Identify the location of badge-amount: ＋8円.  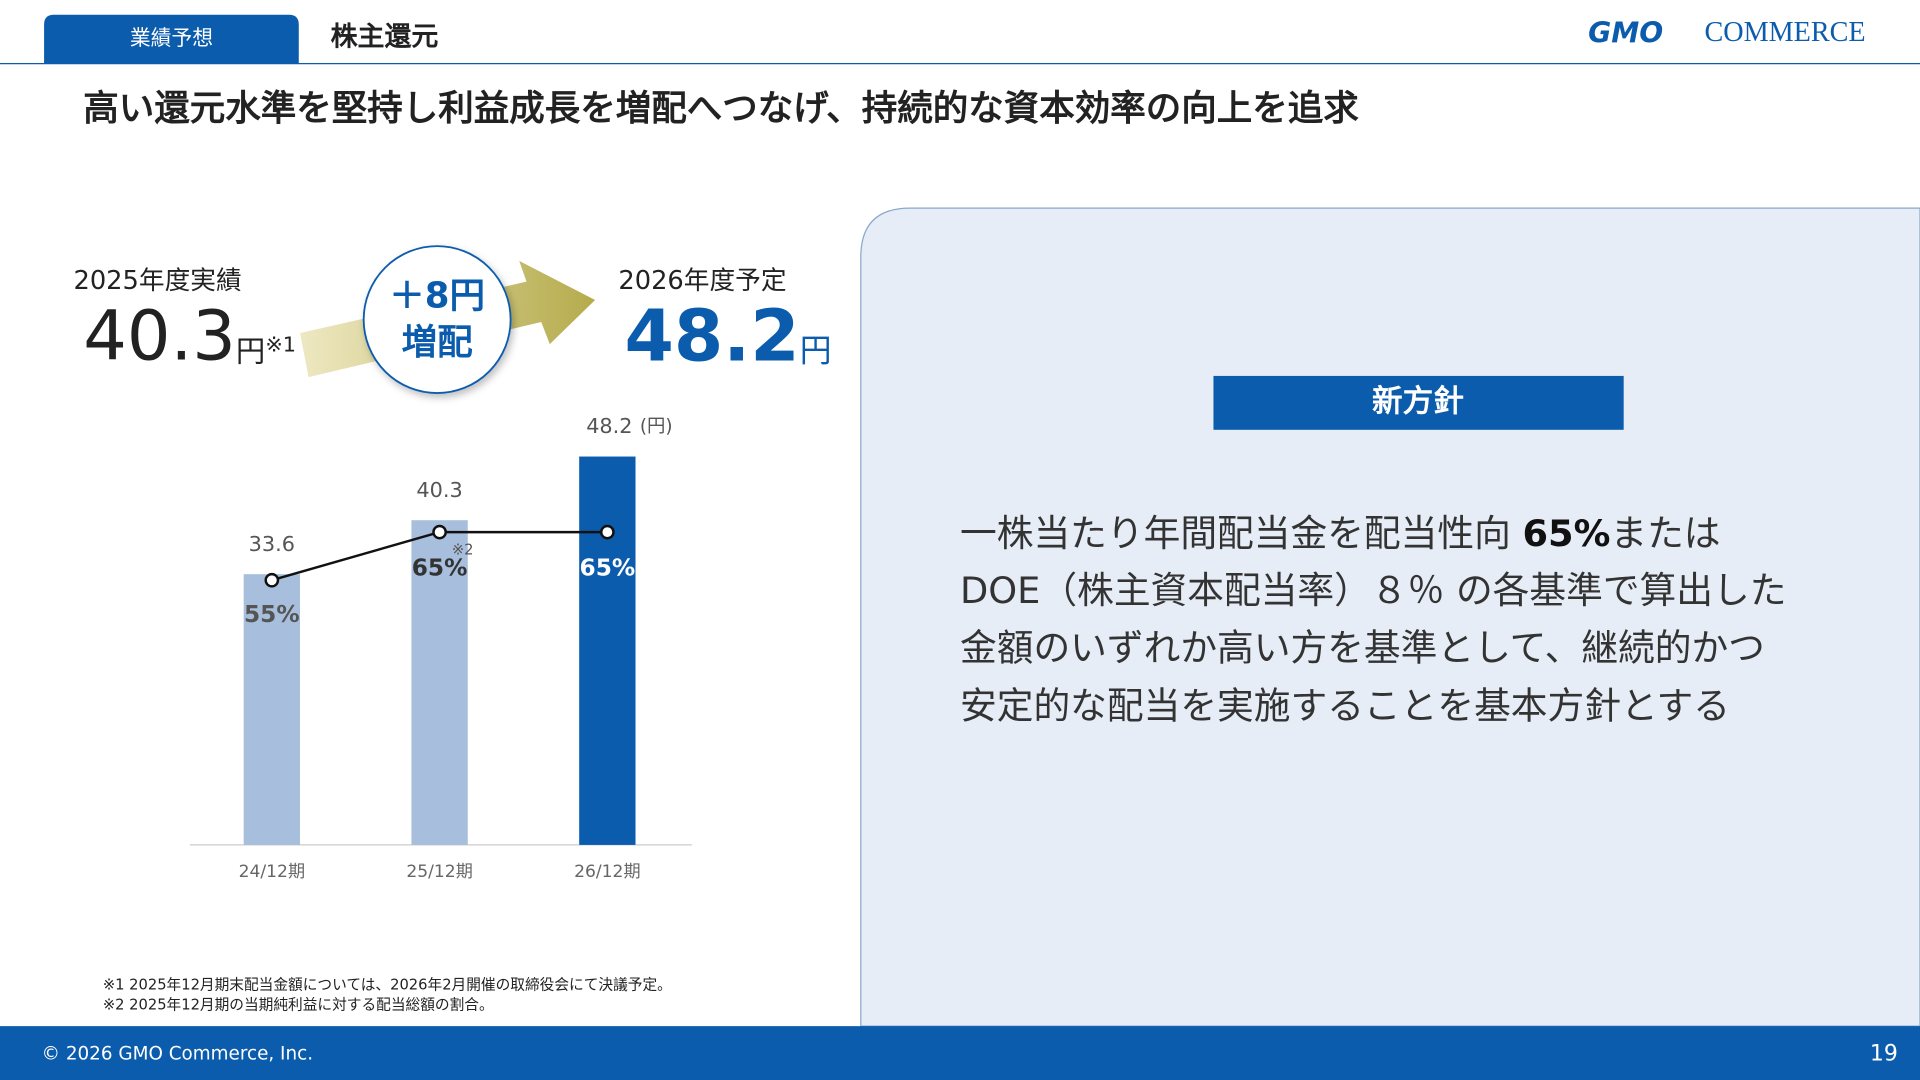
(437, 296).